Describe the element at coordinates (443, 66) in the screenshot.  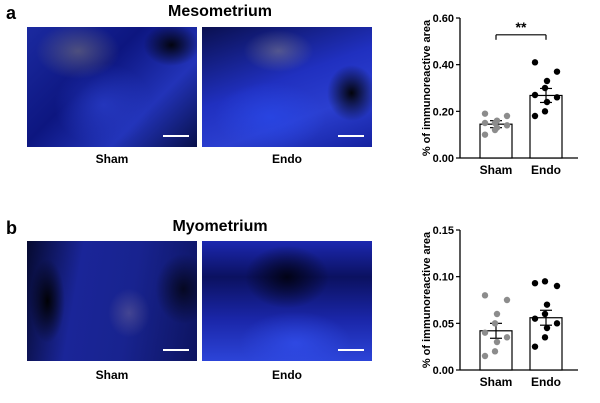
I see `y-tick-label: 0.40` at that location.